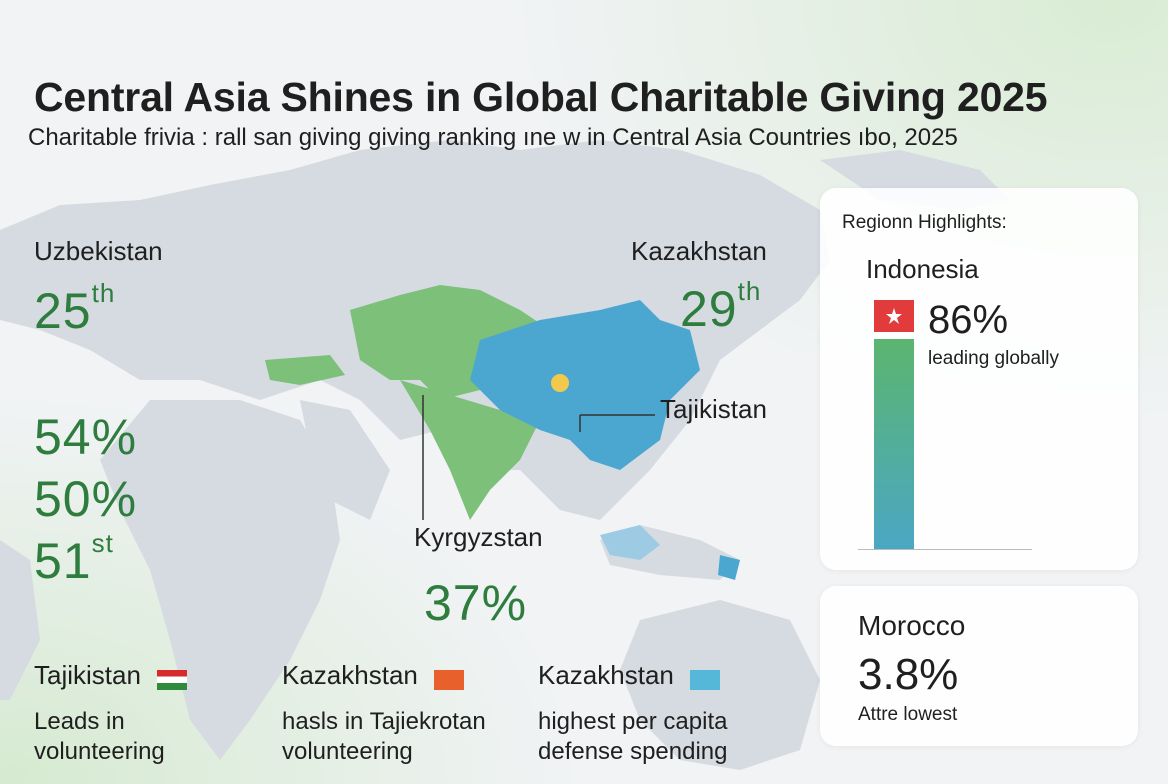 This screenshot has height=784, width=1168. What do you see at coordinates (86, 499) in the screenshot?
I see `stat-50: 50%` at bounding box center [86, 499].